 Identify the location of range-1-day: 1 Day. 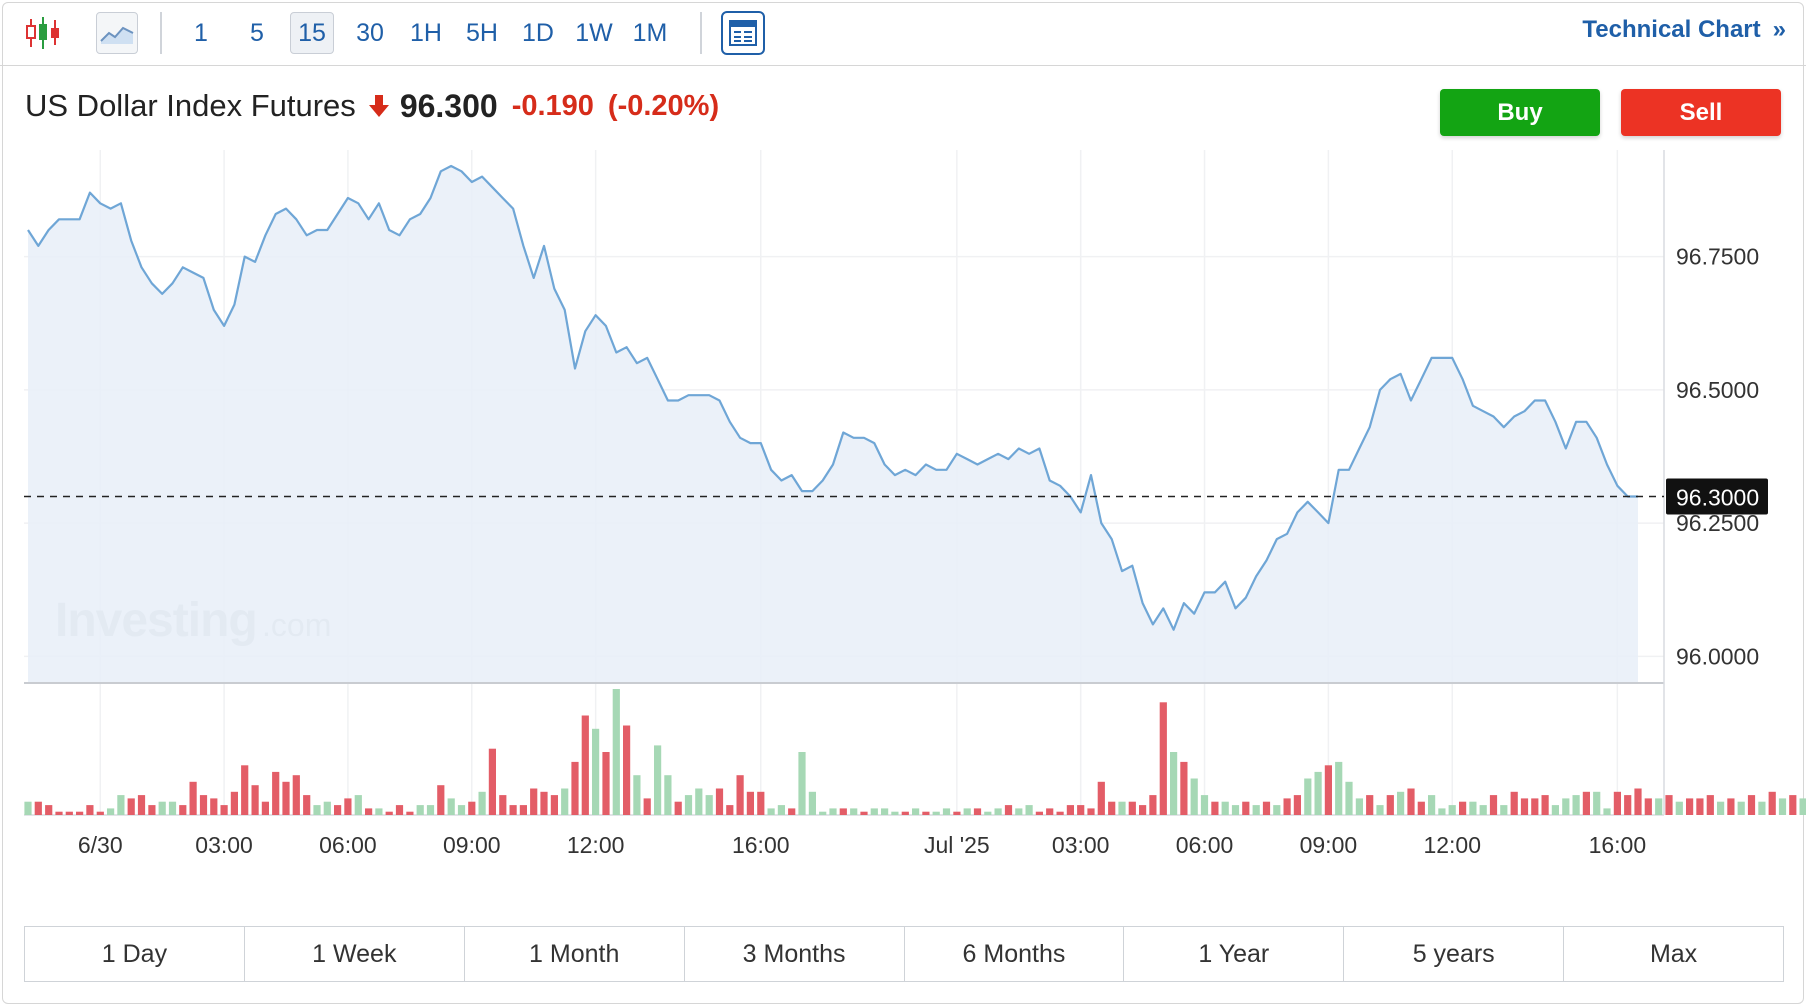
(135, 954).